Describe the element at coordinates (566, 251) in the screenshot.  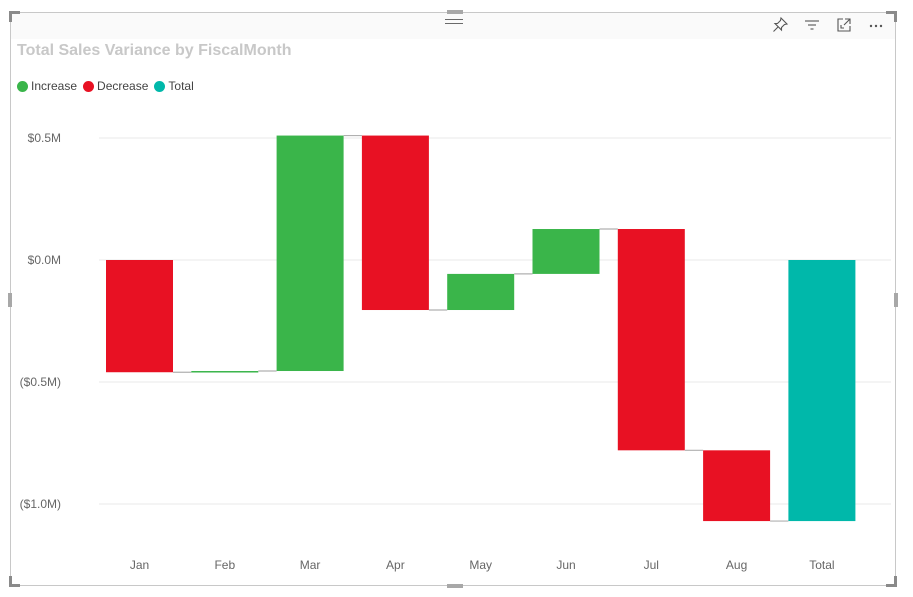
I see `bar-jun` at that location.